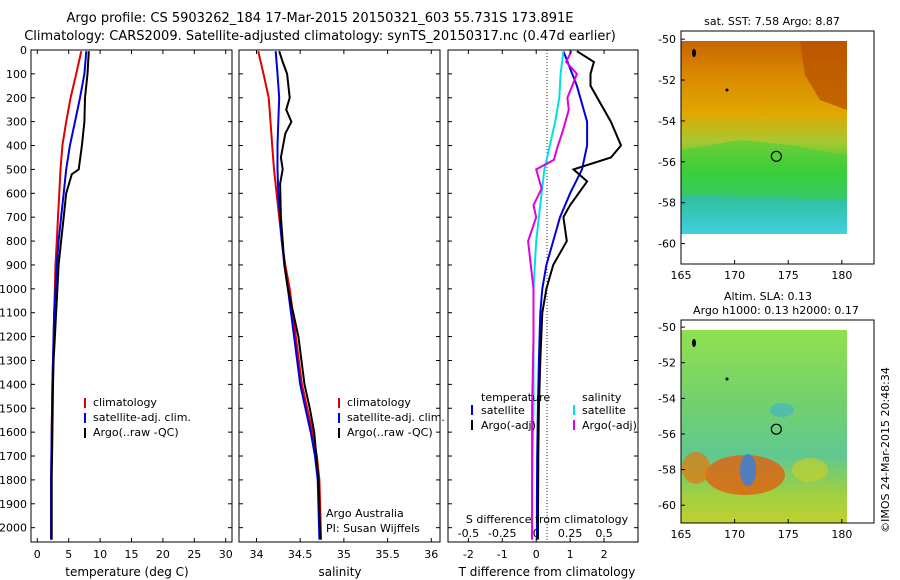  I want to click on y-tick-label: 500, so click(16, 169).